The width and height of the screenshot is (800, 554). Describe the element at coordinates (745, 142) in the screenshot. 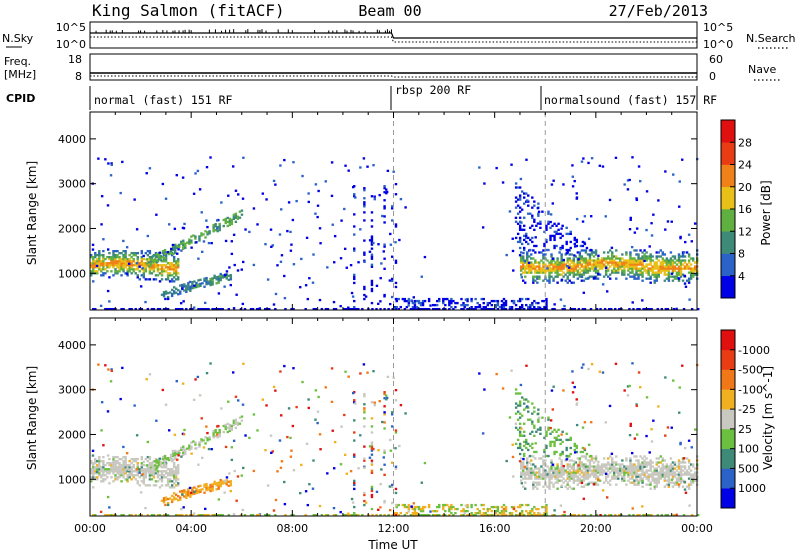

I see `colorbar-tick-label: 28` at that location.